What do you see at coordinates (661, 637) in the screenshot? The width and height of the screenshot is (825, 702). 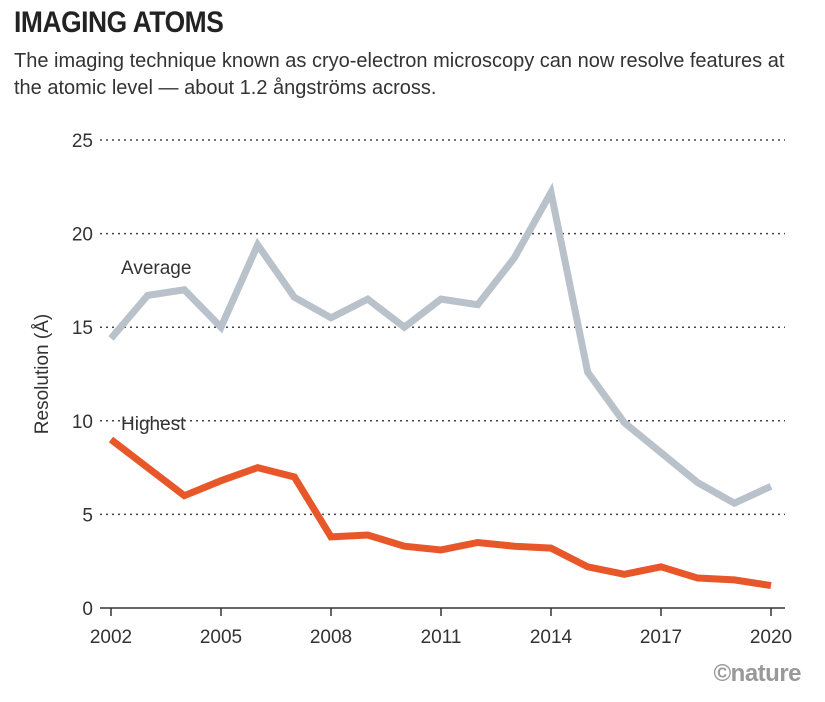 I see `x-tick-label: 2017` at bounding box center [661, 637].